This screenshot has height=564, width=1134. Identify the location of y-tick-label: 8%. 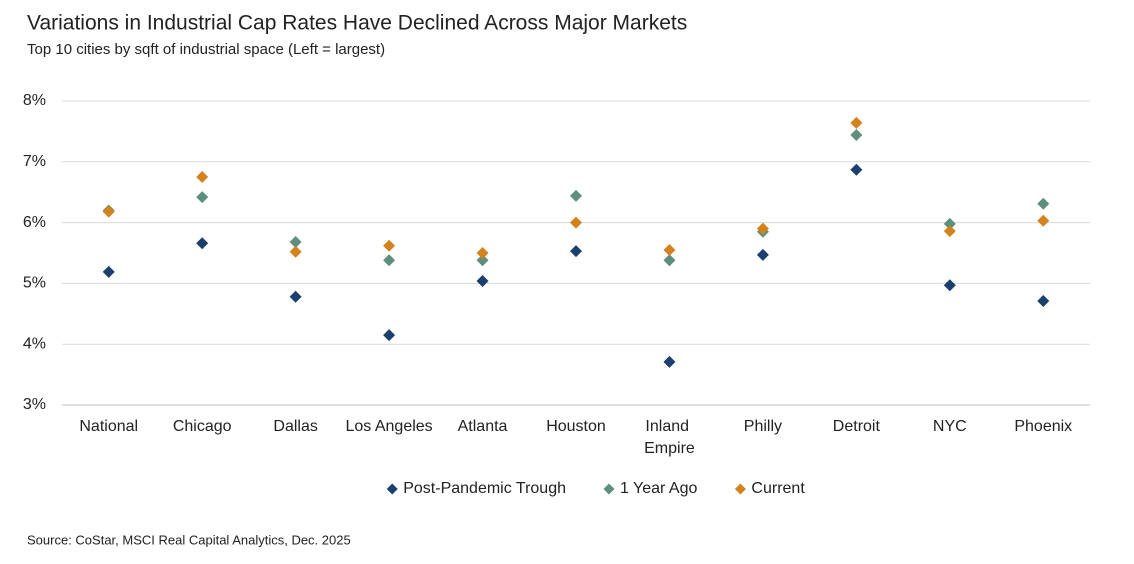
(34, 100).